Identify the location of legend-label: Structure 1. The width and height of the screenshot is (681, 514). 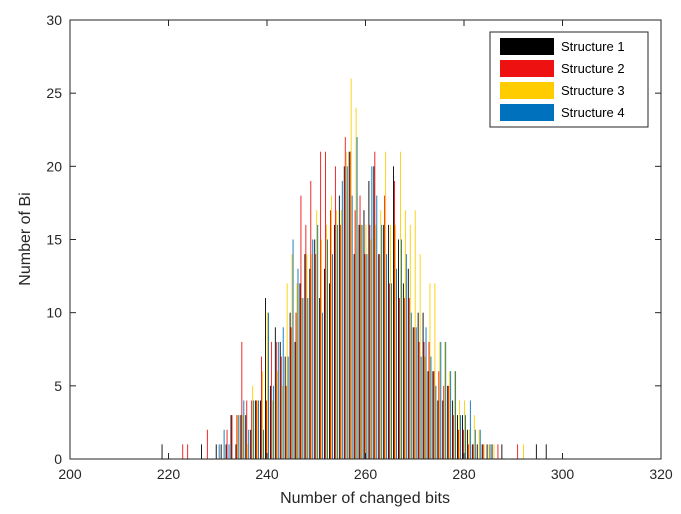
(593, 46).